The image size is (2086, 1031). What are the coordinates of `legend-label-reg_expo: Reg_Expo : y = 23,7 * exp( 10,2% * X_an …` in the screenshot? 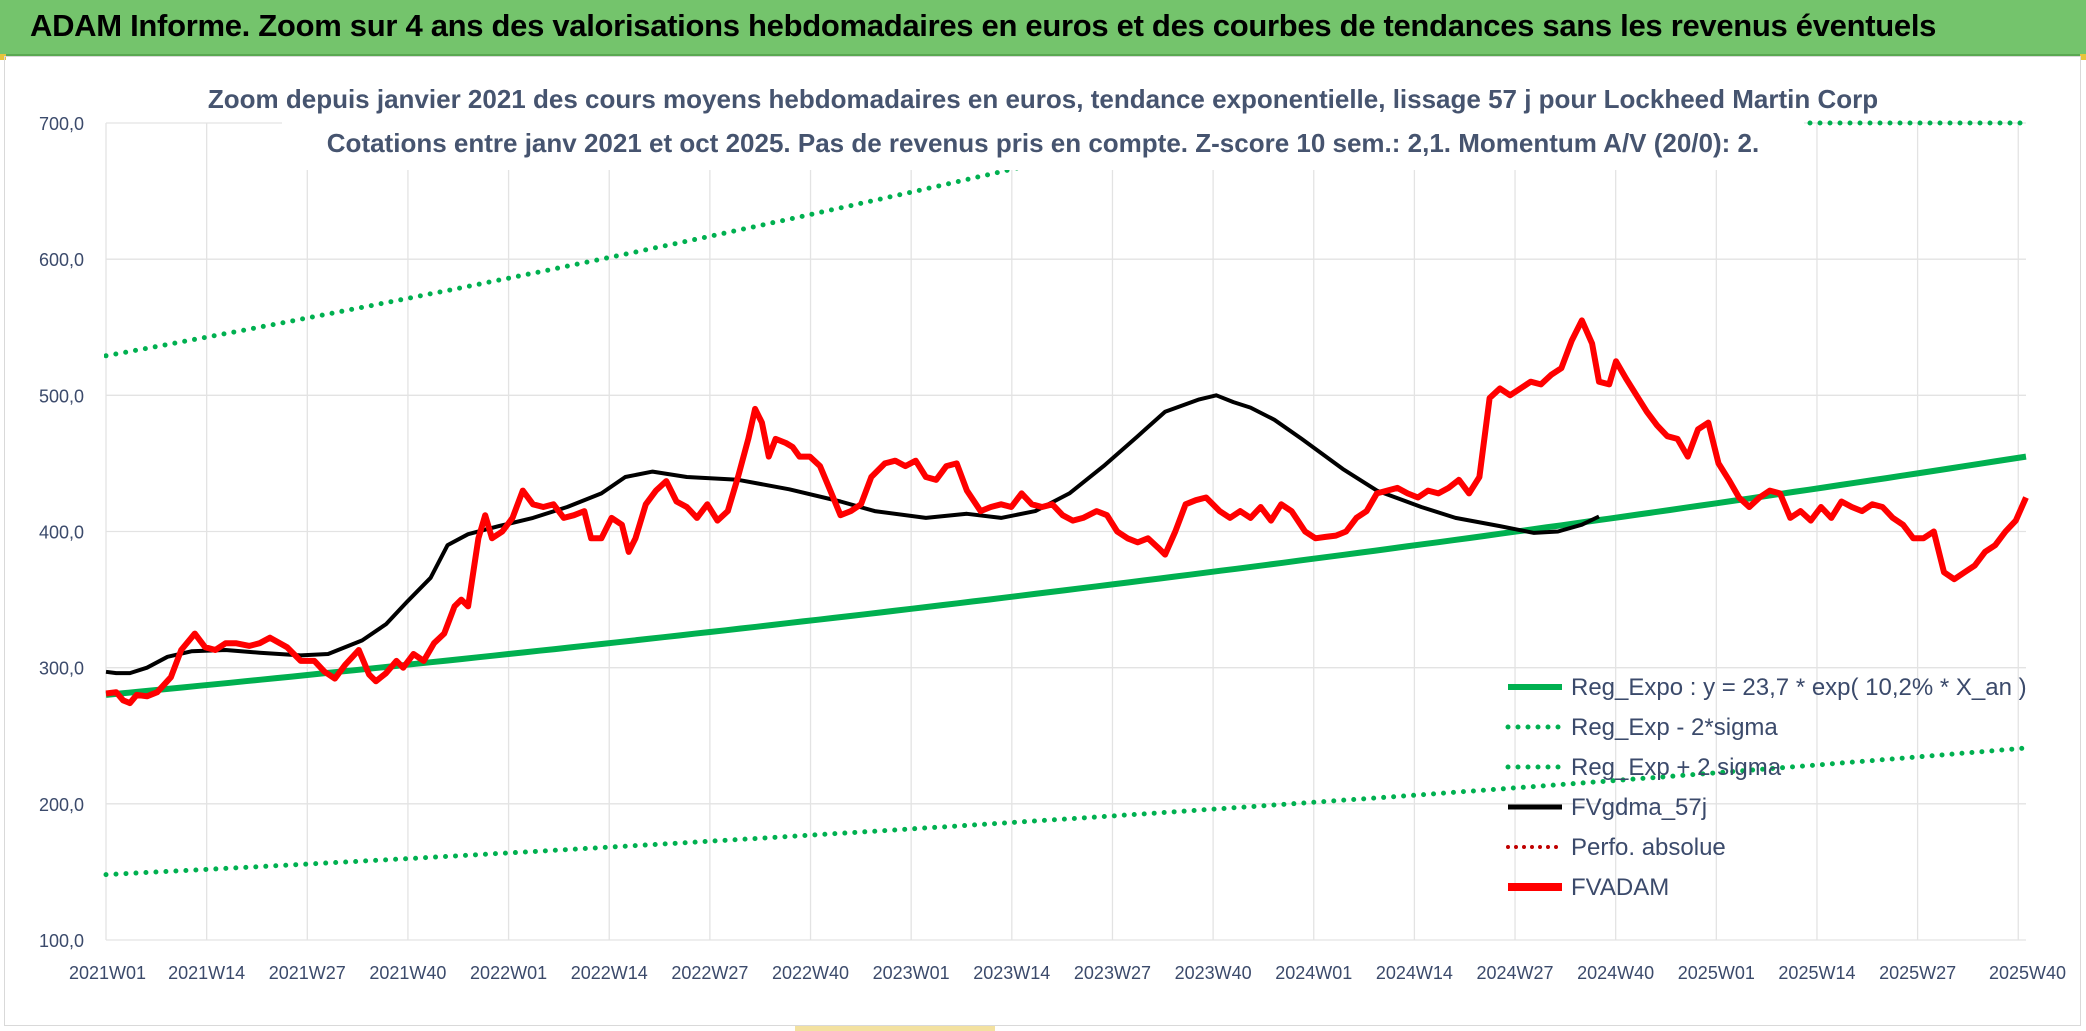 It's located at (1799, 687).